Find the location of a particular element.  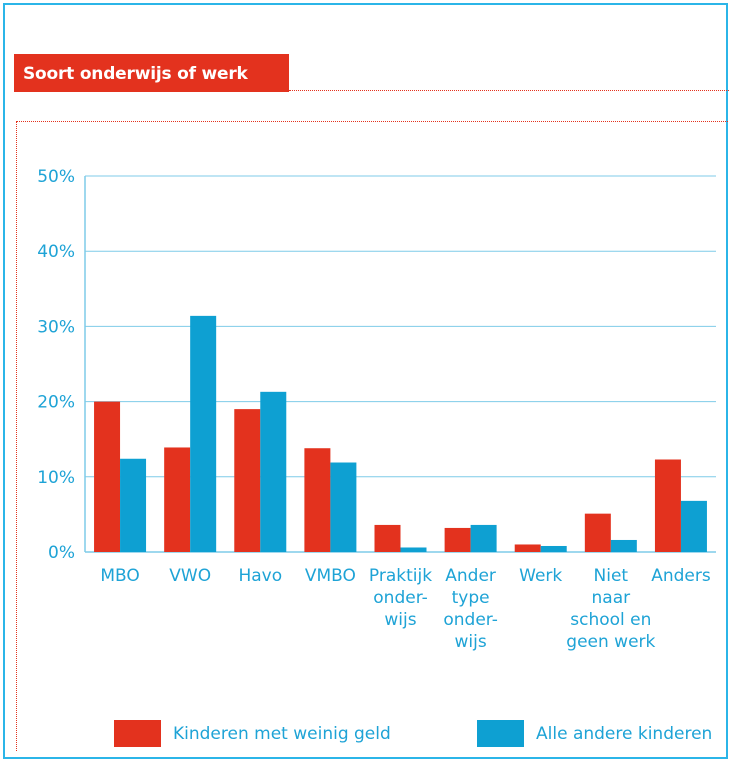

x-tick-label: MBO is located at coordinates (119, 576).